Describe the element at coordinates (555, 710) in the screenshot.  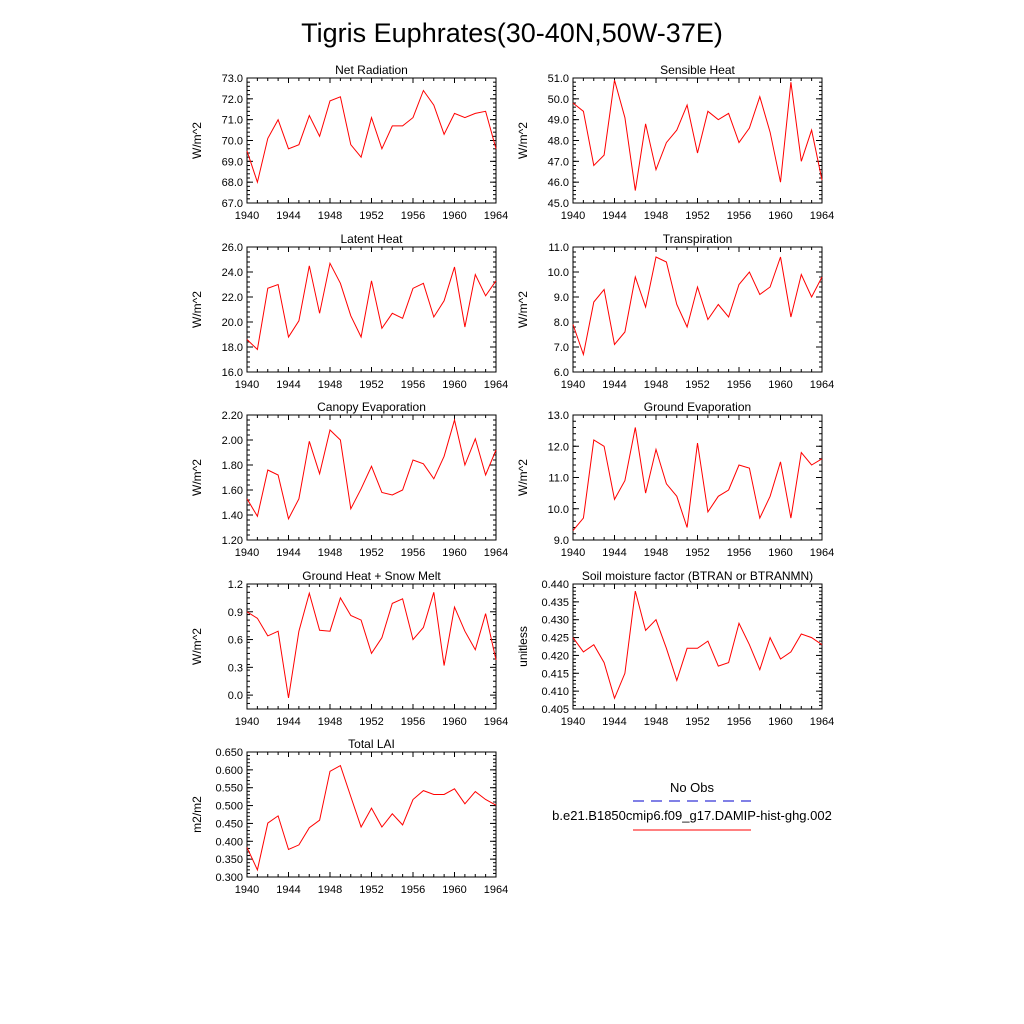
I see `y-tick-label: 0.405` at that location.